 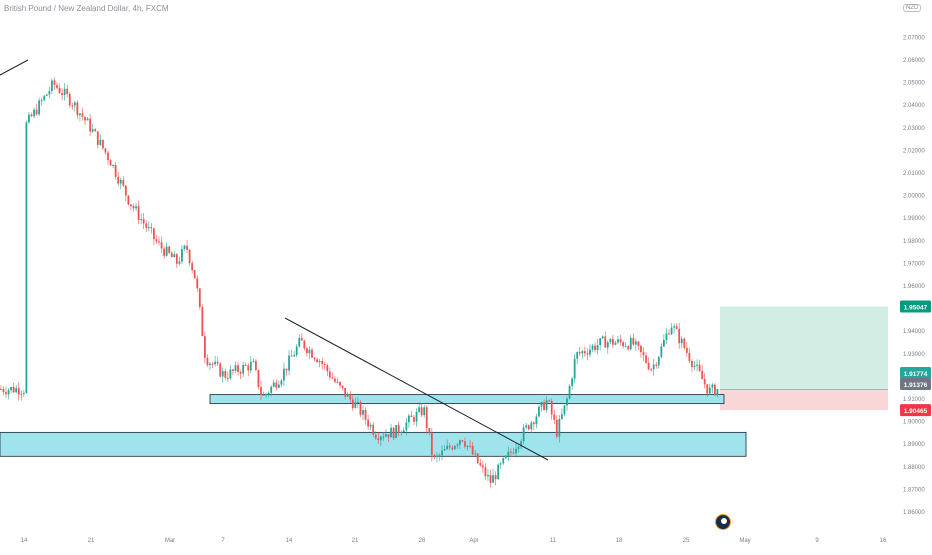 What do you see at coordinates (416, 389) in the screenshot?
I see `trendline-descending` at bounding box center [416, 389].